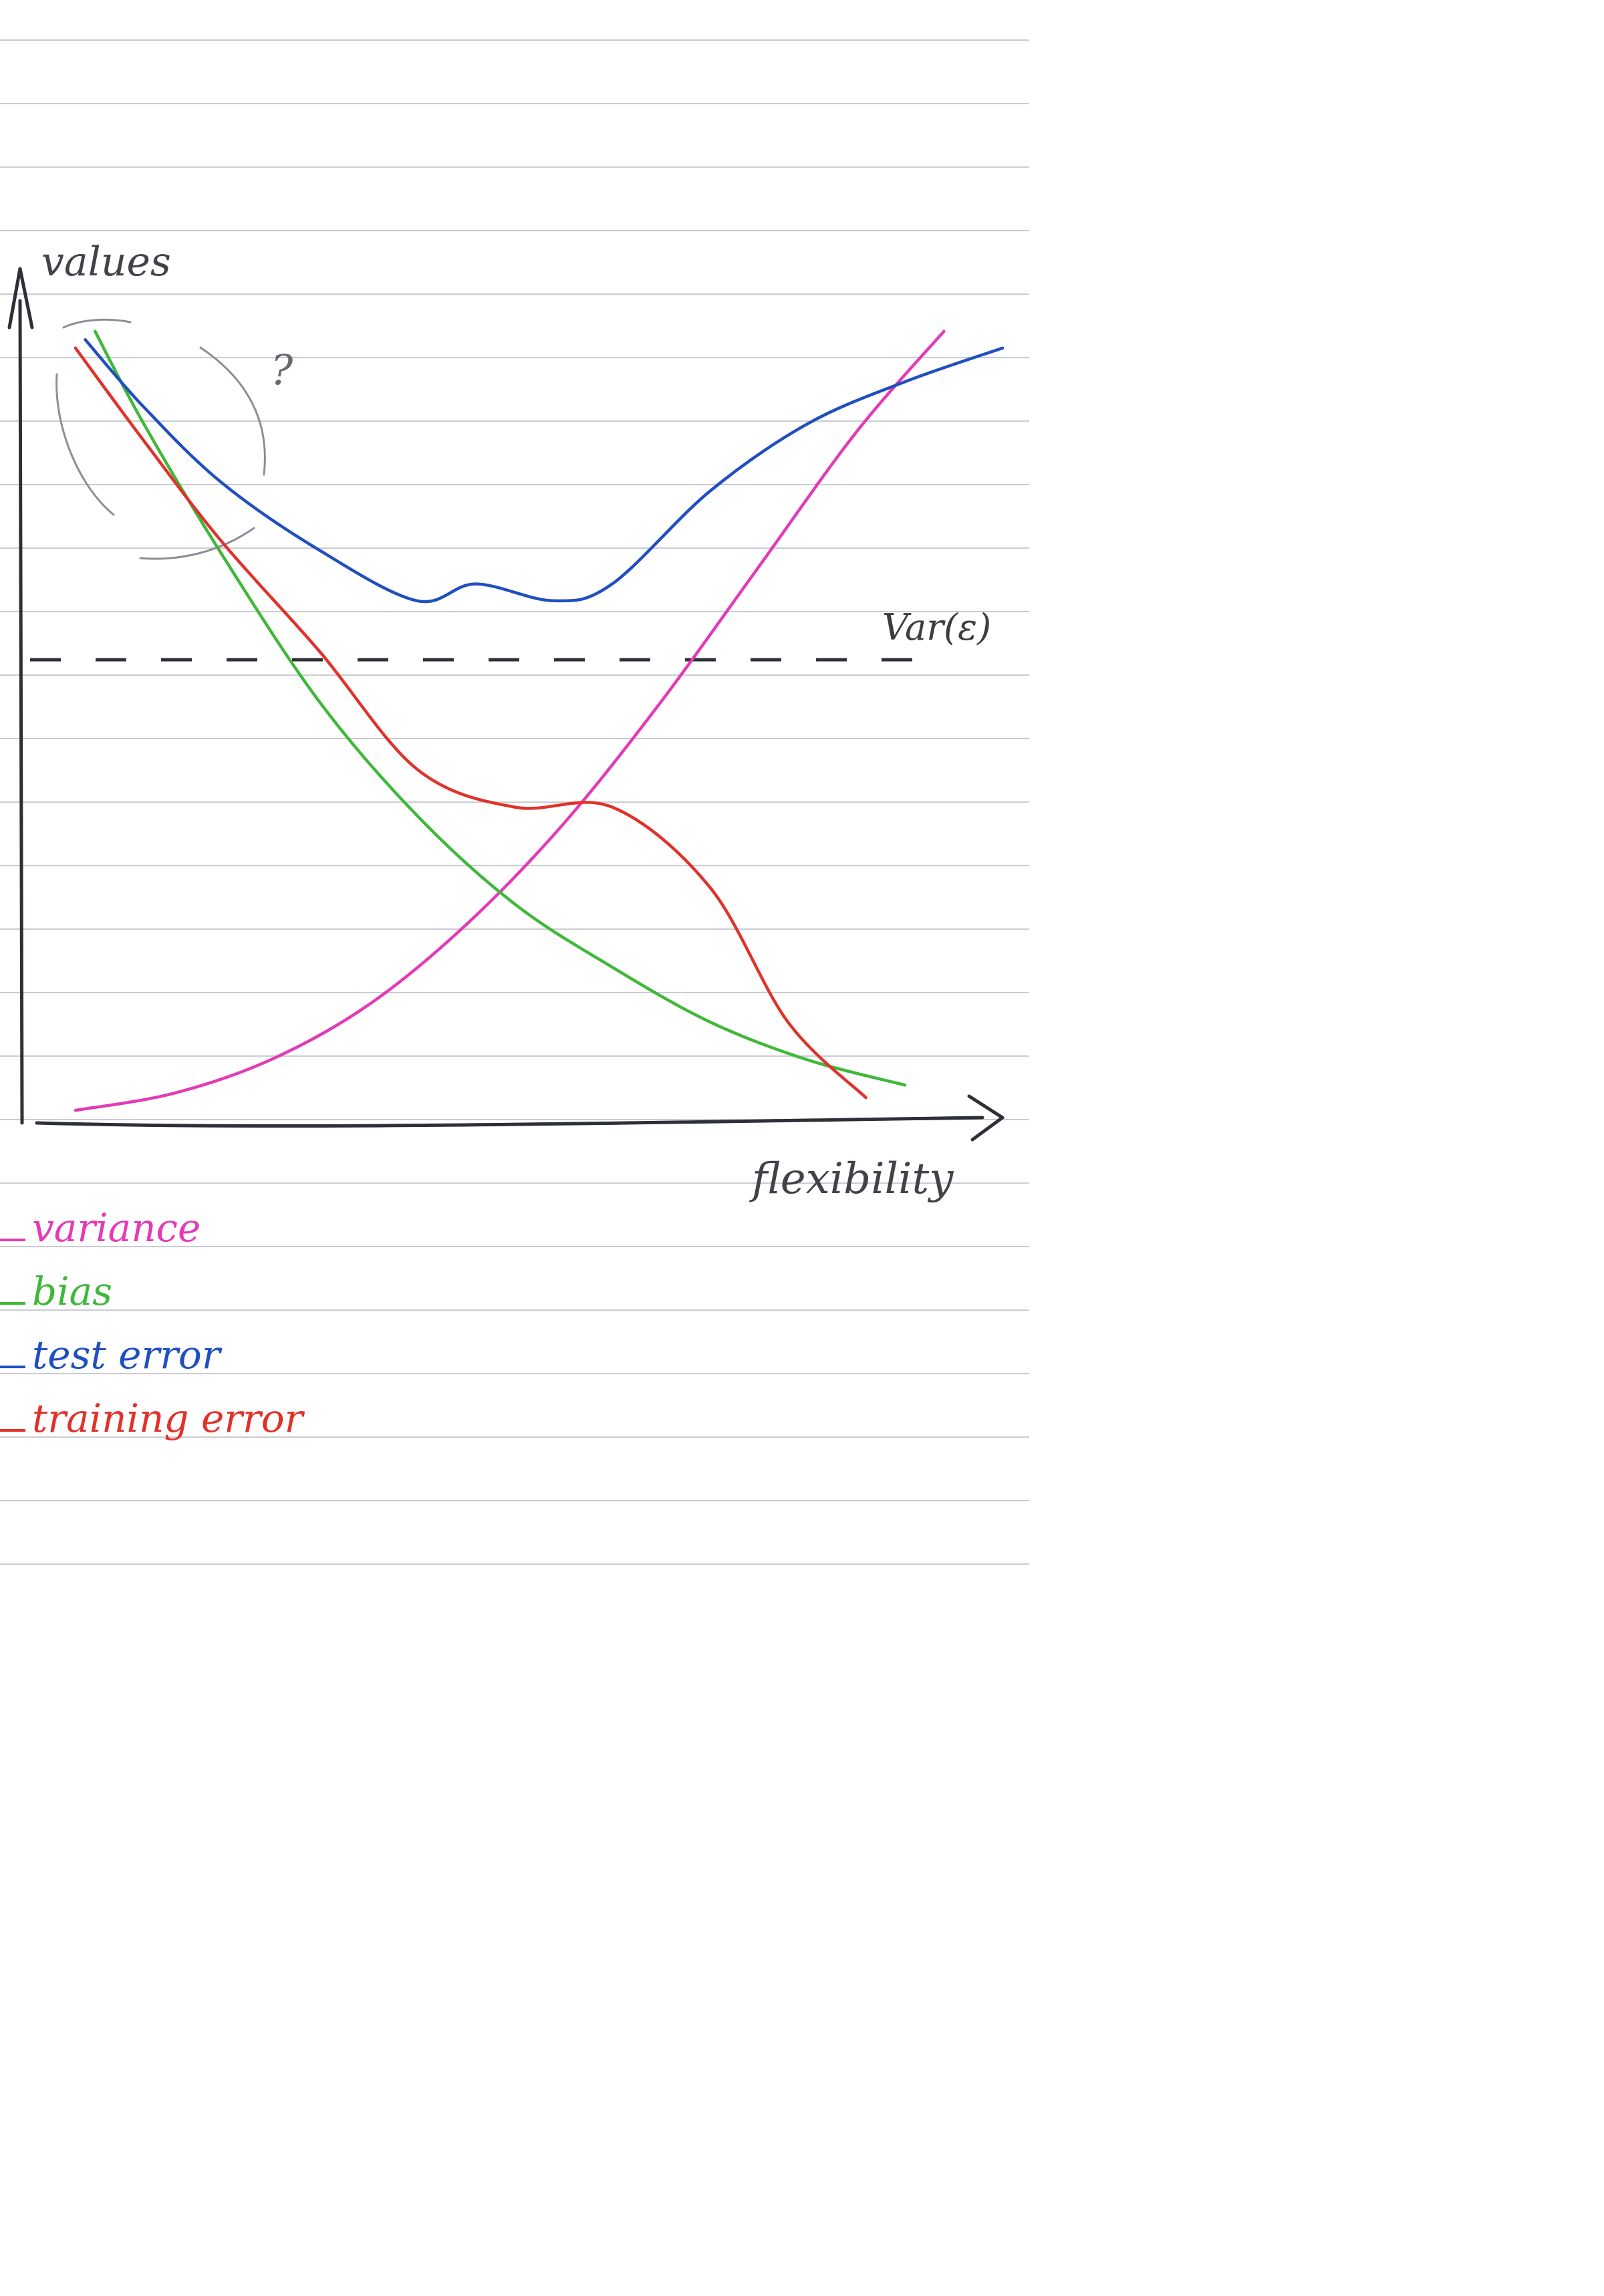  Describe the element at coordinates (20, 298) in the screenshot. I see `y-axis-arrow` at that location.